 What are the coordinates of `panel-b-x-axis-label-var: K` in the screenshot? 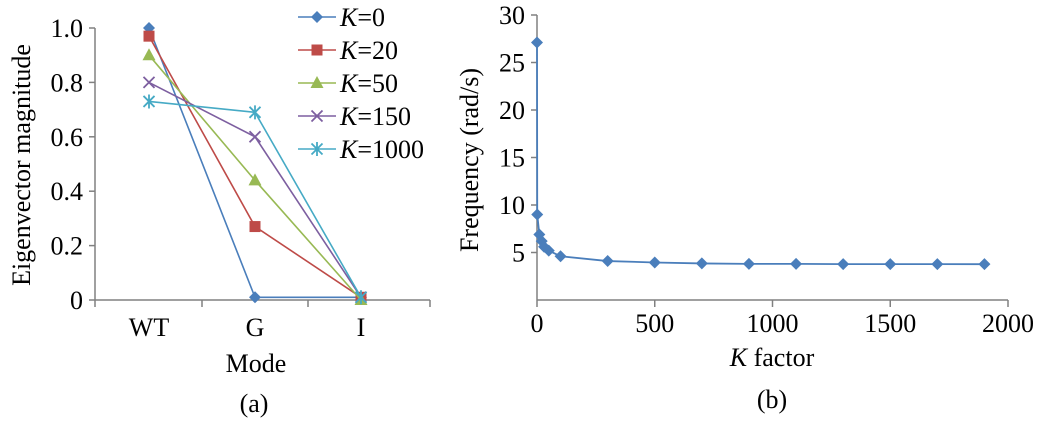 It's located at (739, 357).